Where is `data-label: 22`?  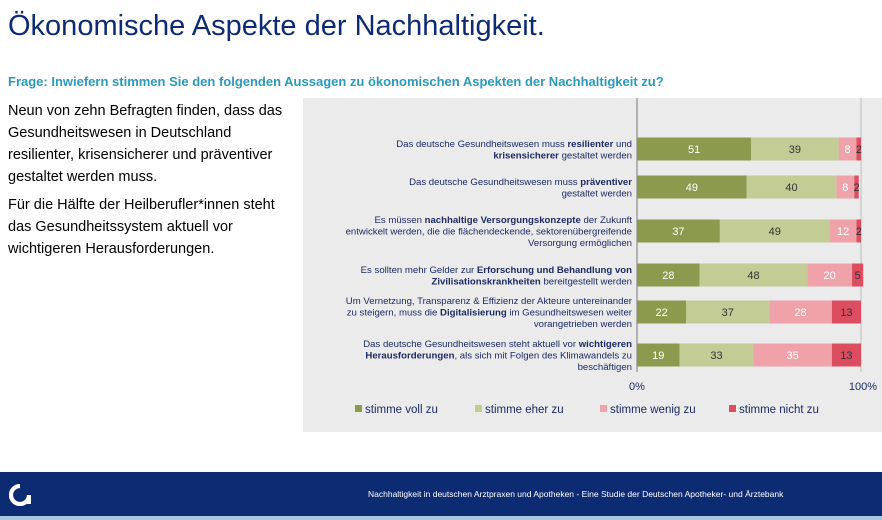 data-label: 22 is located at coordinates (662, 313).